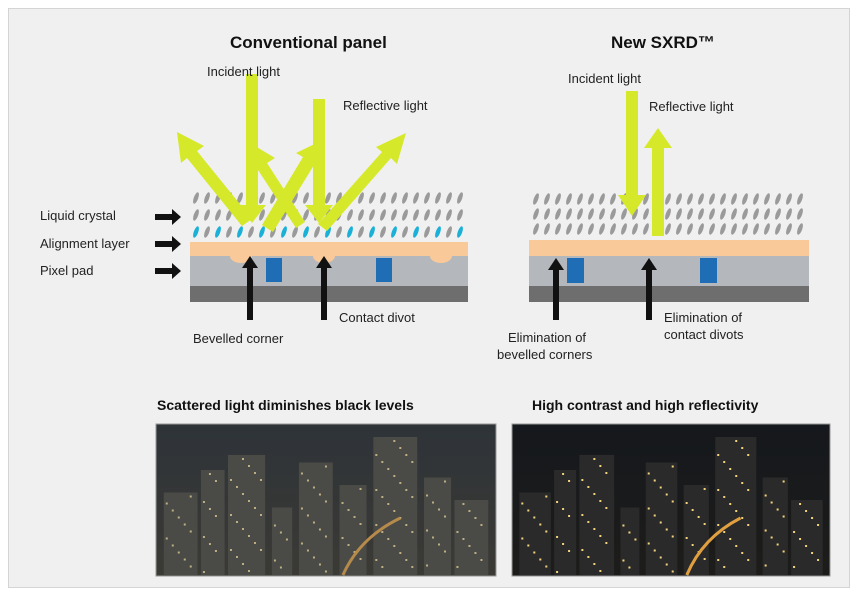 Image resolution: width=858 pixels, height=596 pixels. I want to click on conventional-night-city-photo, so click(326, 500).